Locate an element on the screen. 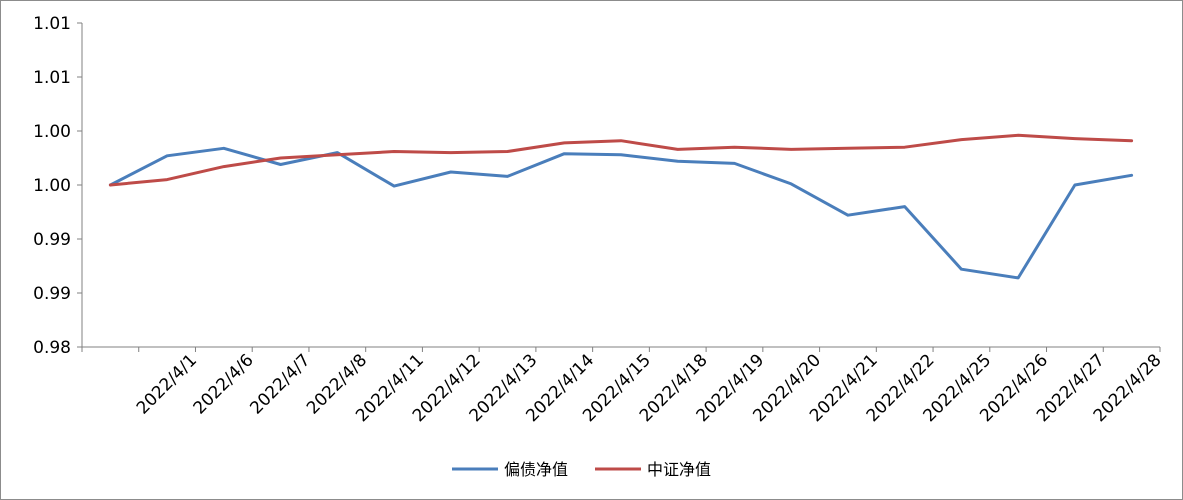  x-tick-label: 2022/4/6 is located at coordinates (224, 384).